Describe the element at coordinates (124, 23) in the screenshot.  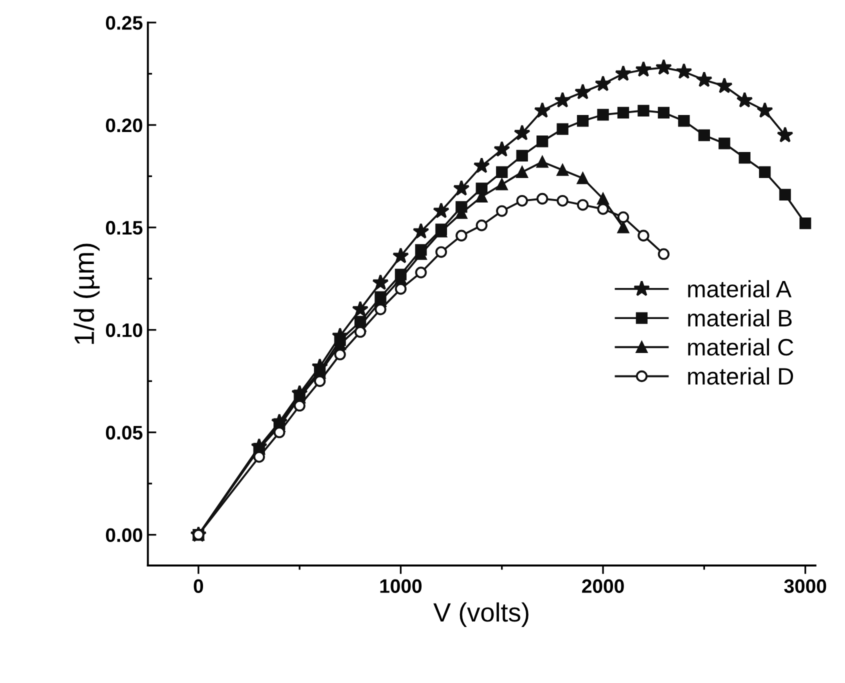
I see `y-tick-label: 0.25` at that location.